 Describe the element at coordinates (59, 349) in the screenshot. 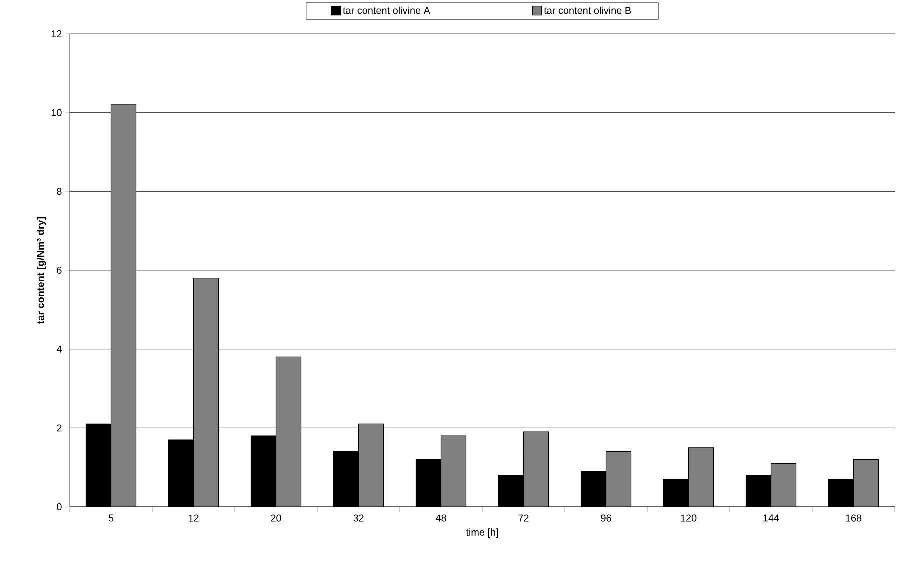

I see `y-tick-label: 4` at that location.